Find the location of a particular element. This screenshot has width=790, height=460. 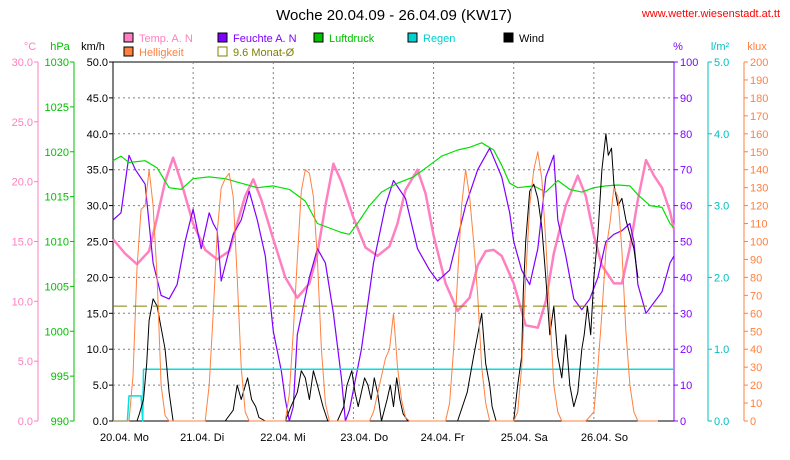

legend-label: Temp. A. N is located at coordinates (166, 39).